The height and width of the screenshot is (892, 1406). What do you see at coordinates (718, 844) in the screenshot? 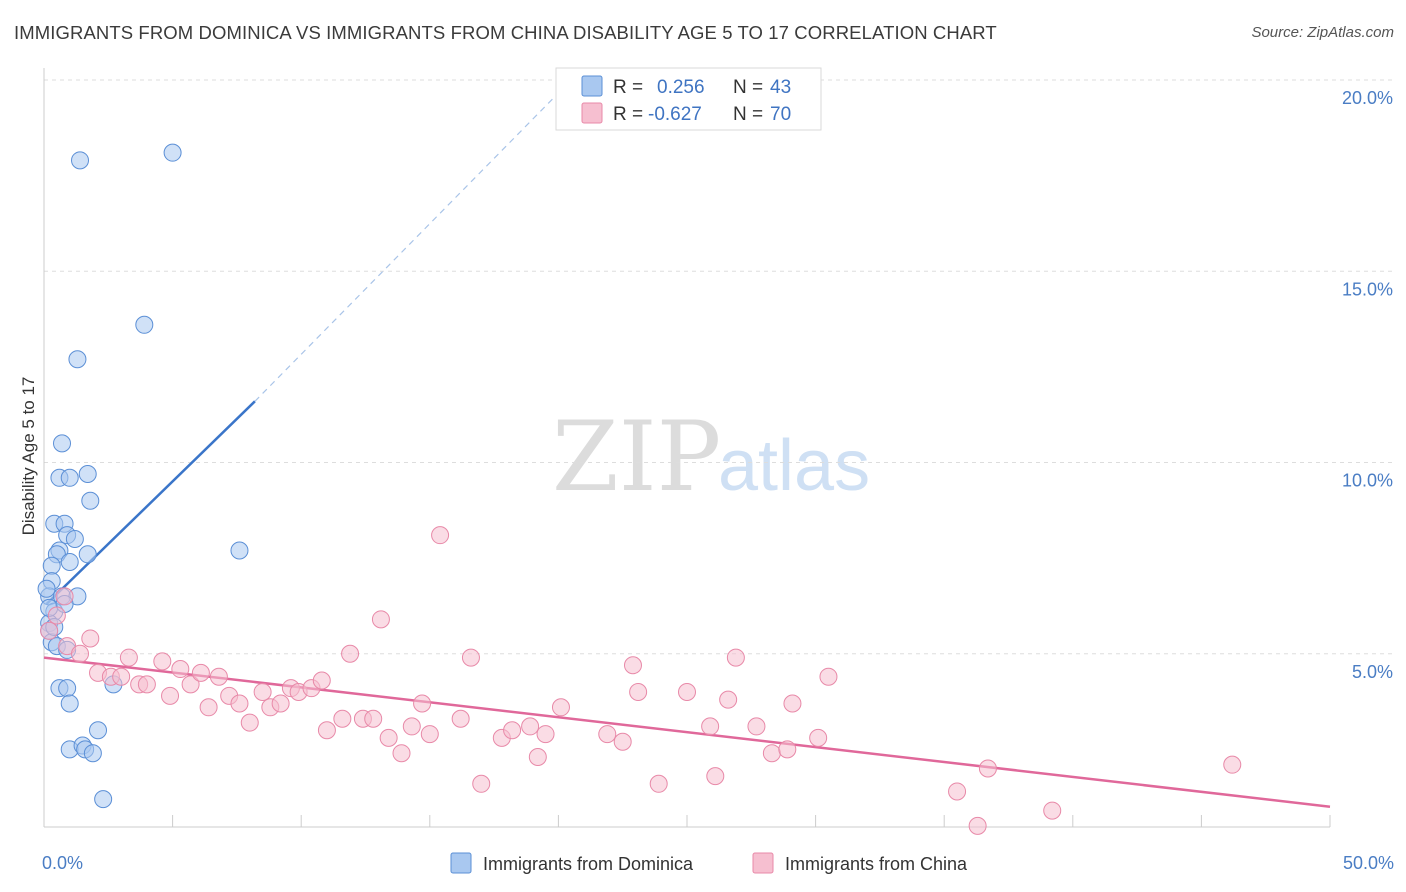
I see `x-ticks: 0.0% 50.0%` at bounding box center [718, 844].